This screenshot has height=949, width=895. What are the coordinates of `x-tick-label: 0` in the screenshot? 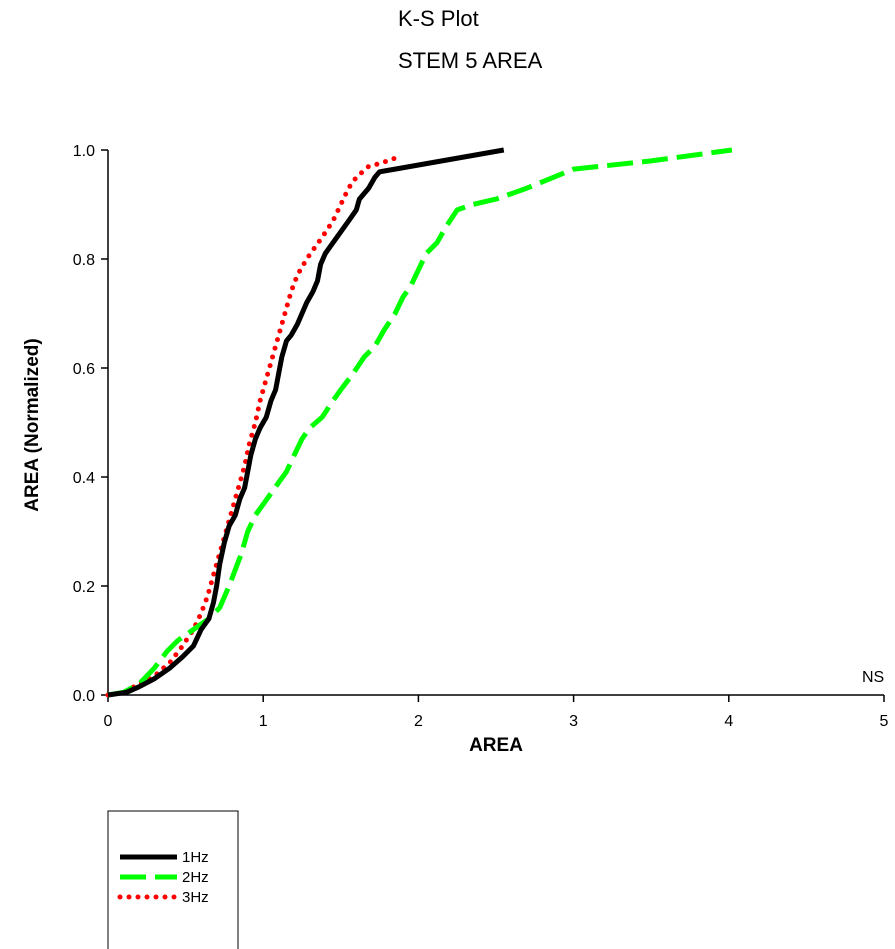 It's located at (108, 721).